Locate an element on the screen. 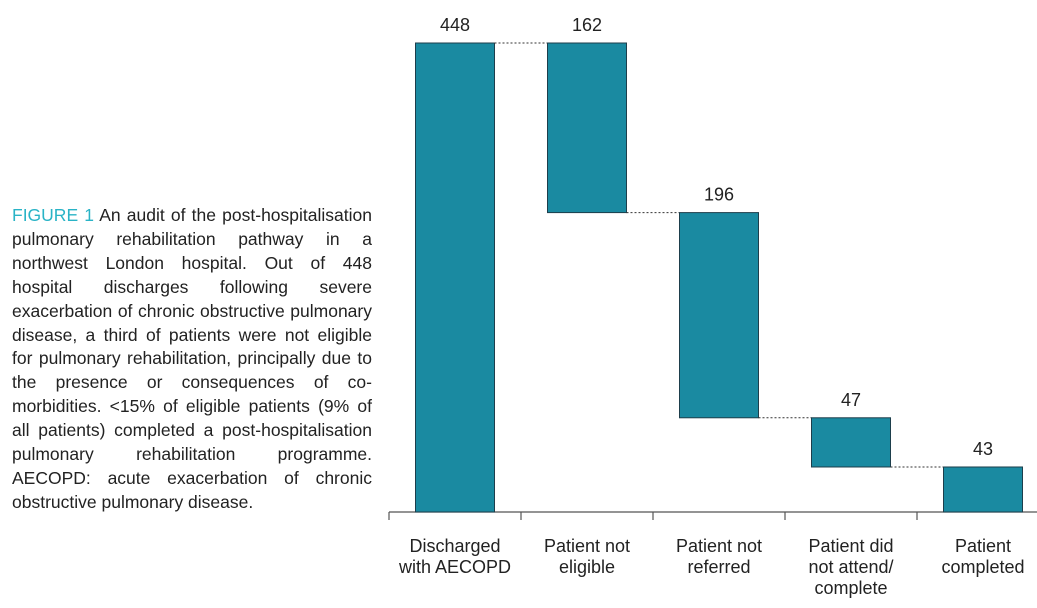 The height and width of the screenshot is (608, 1037). value-label: 196 is located at coordinates (719, 195).